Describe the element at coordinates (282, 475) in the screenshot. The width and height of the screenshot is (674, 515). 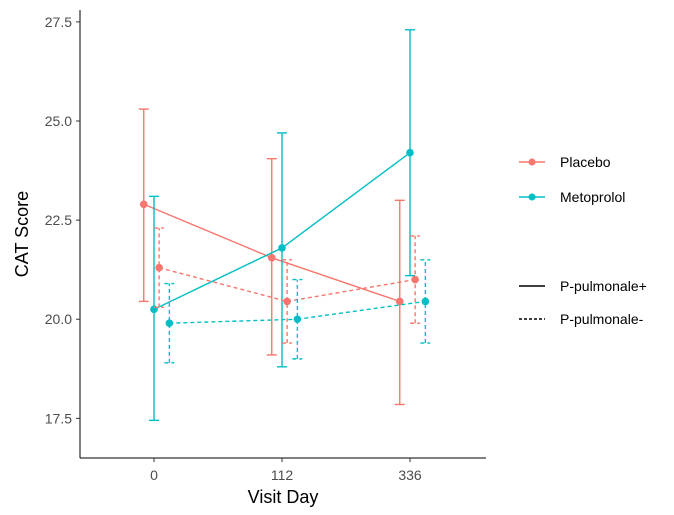
I see `x-tick-label: 112` at that location.